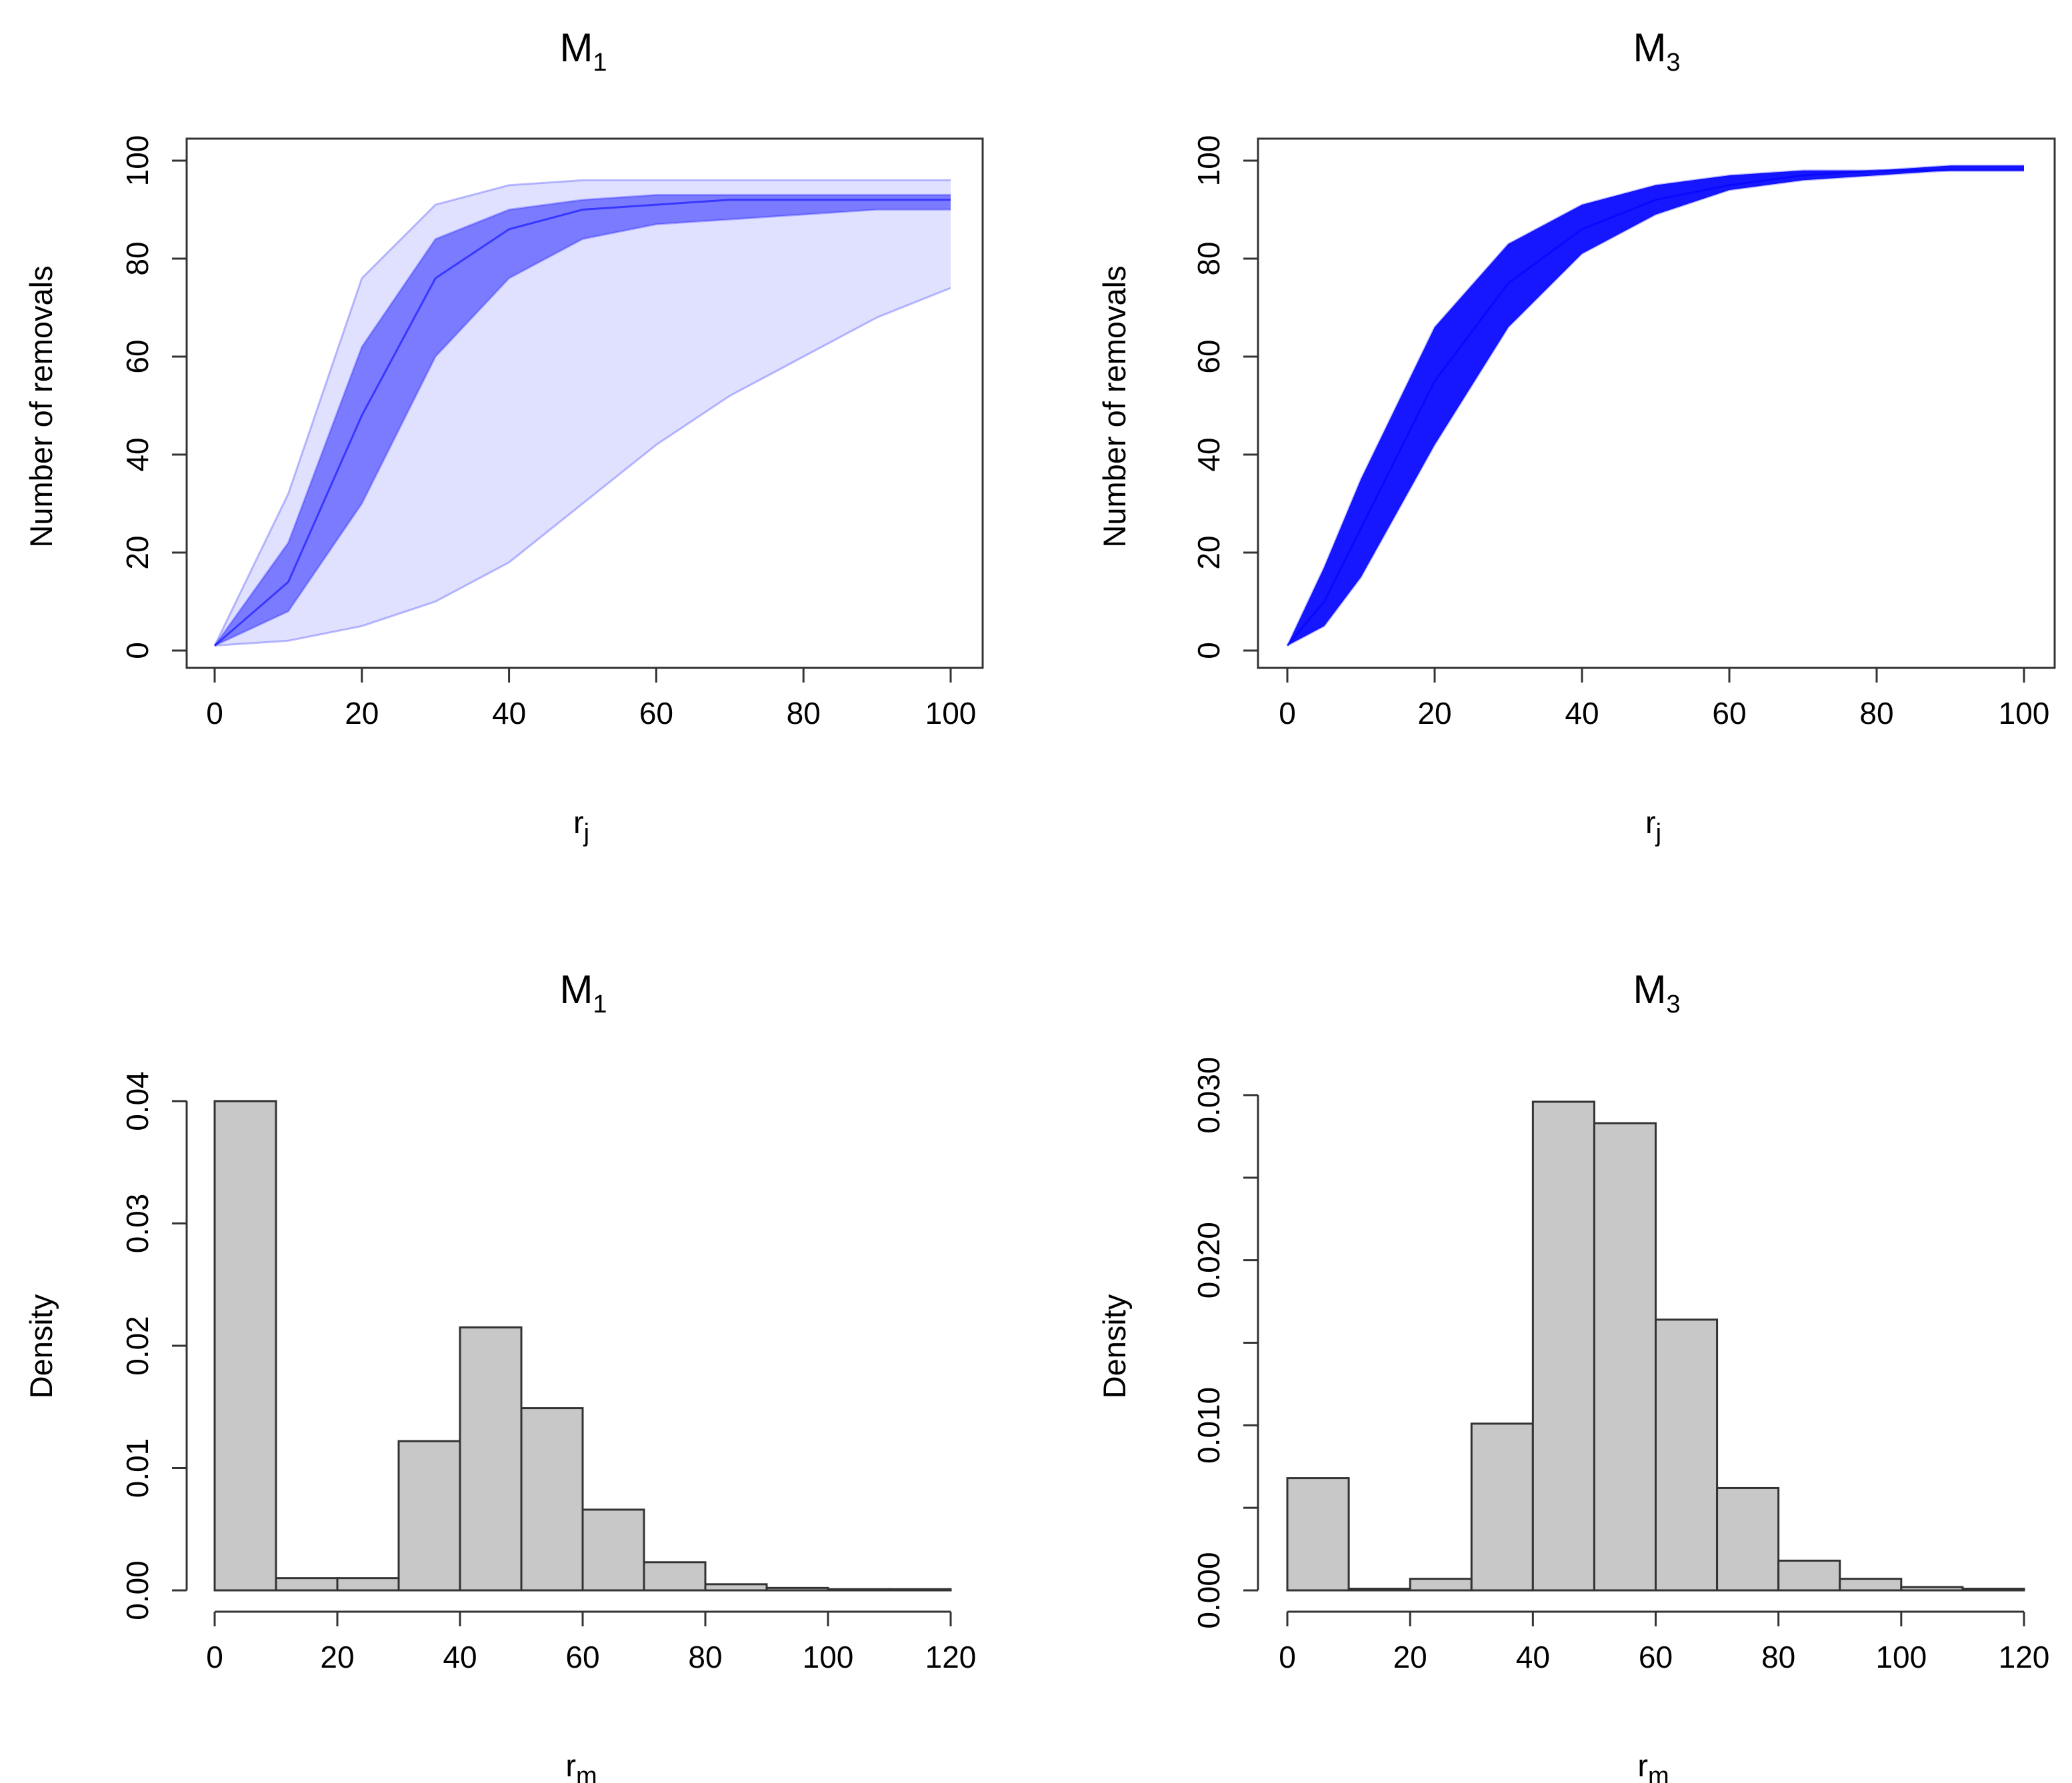 The height and width of the screenshot is (1783, 2072). I want to click on series-upper-envelope, so click(582, 413).